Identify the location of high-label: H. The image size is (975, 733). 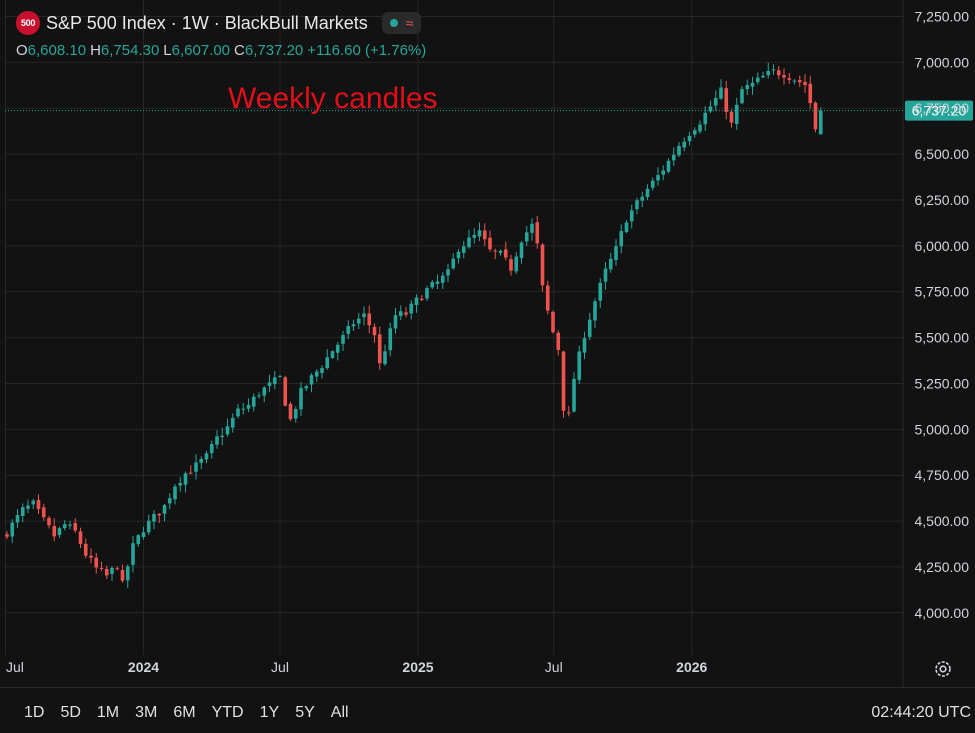
(95, 50).